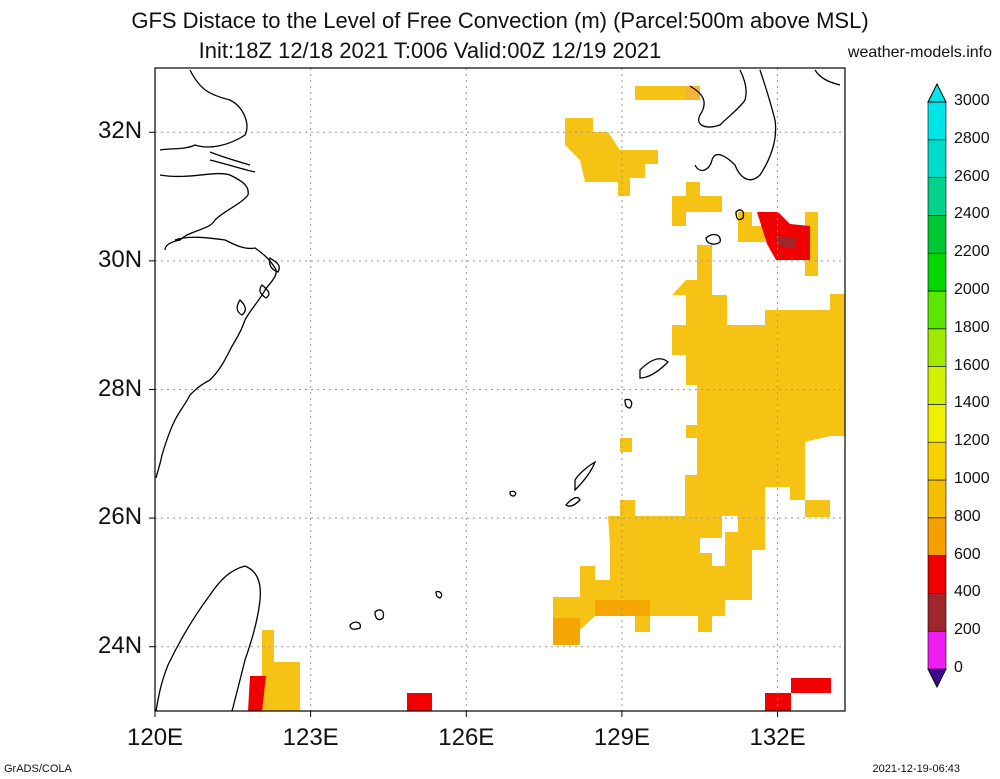 The image size is (1000, 779). I want to click on colorbar-label: 2600, so click(972, 176).